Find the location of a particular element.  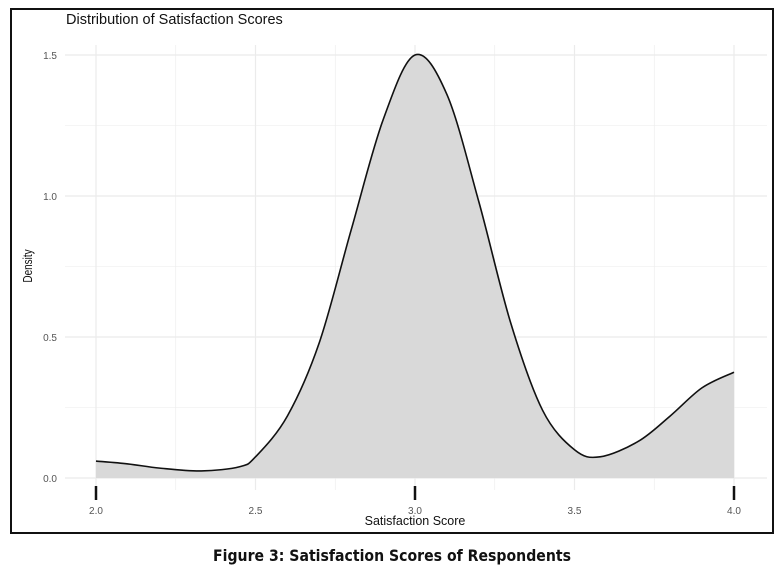

x-tick-label: 3.0 is located at coordinates (415, 511).